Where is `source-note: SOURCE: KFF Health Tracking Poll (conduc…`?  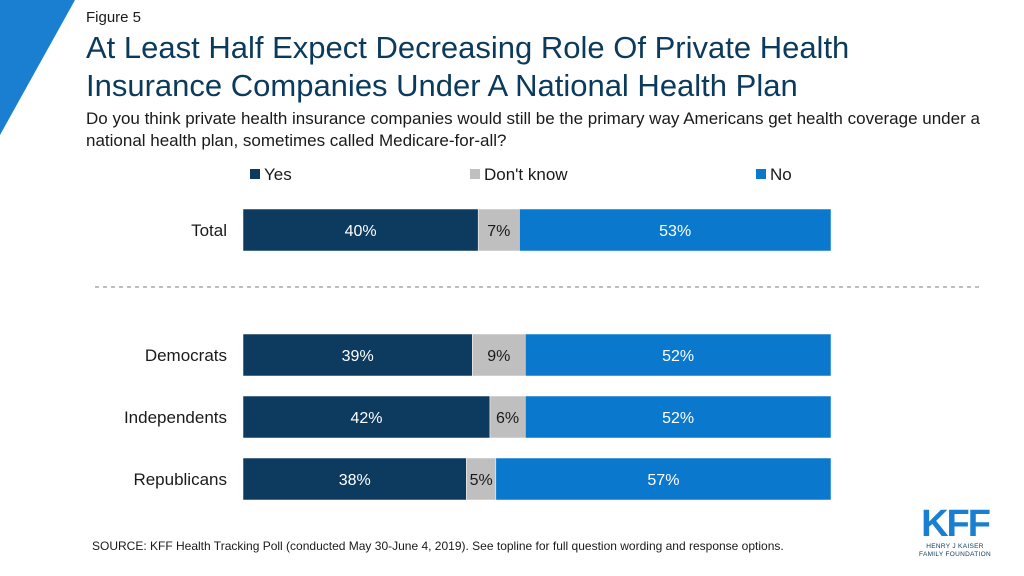 source-note: SOURCE: KFF Health Tracking Poll (conduc… is located at coordinates (438, 546).